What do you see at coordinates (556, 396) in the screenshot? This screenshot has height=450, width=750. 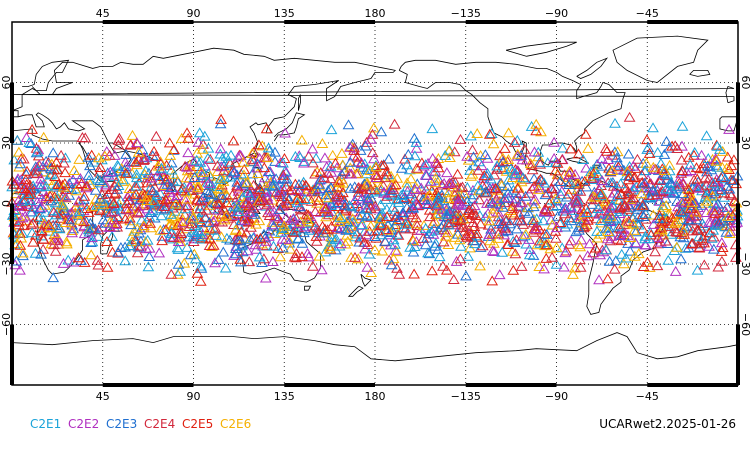 I see `lon-tick-label-bottom: −90` at bounding box center [556, 396].